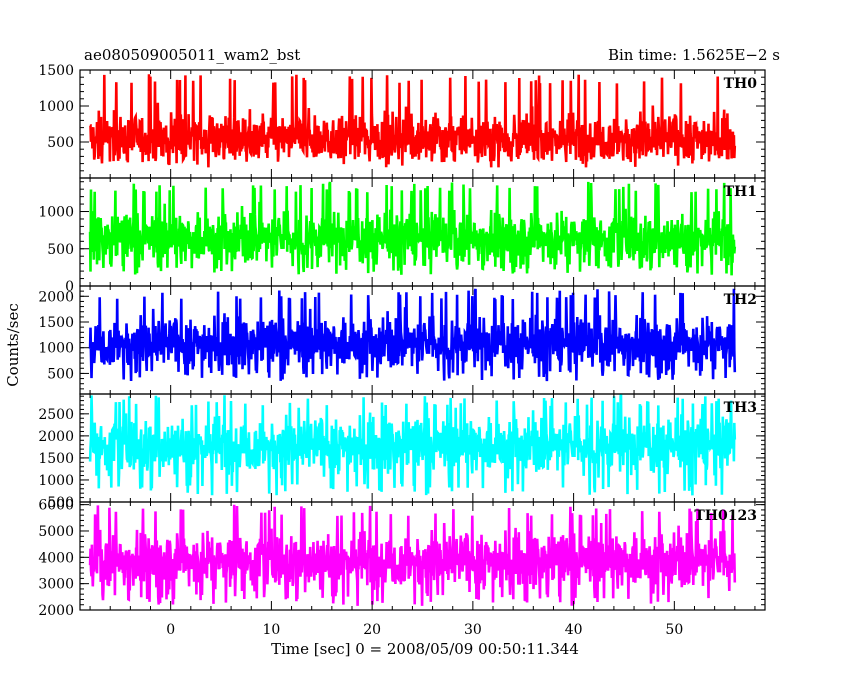 Image resolution: width=850 pixels, height=680 pixels. What do you see at coordinates (192, 55) in the screenshot?
I see `plot-title: ae080509005011_wam2_bst` at bounding box center [192, 55].